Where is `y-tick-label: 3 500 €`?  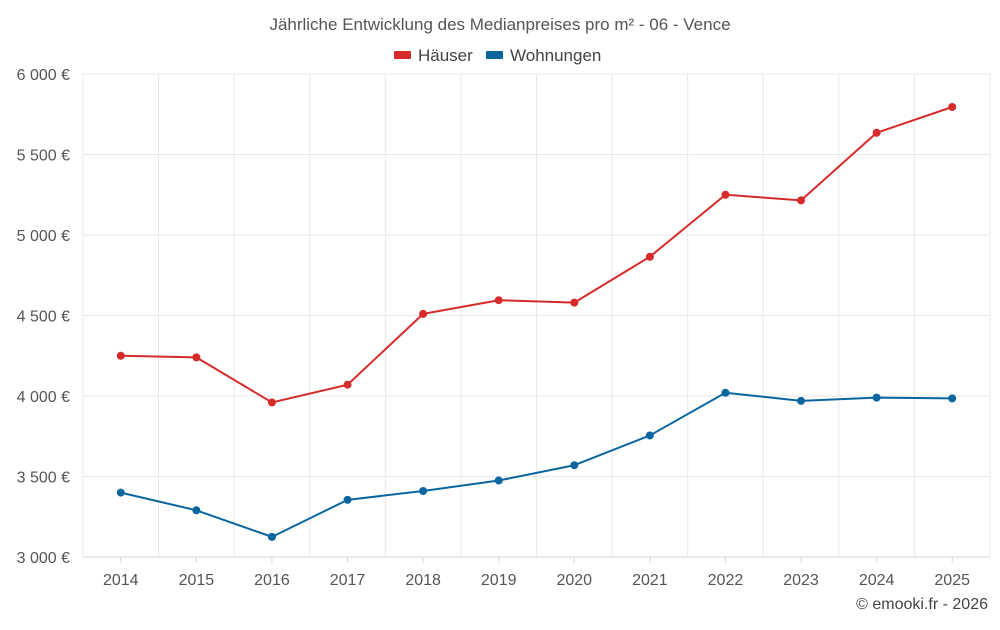
y-tick-label: 3 500 € is located at coordinates (43, 478).